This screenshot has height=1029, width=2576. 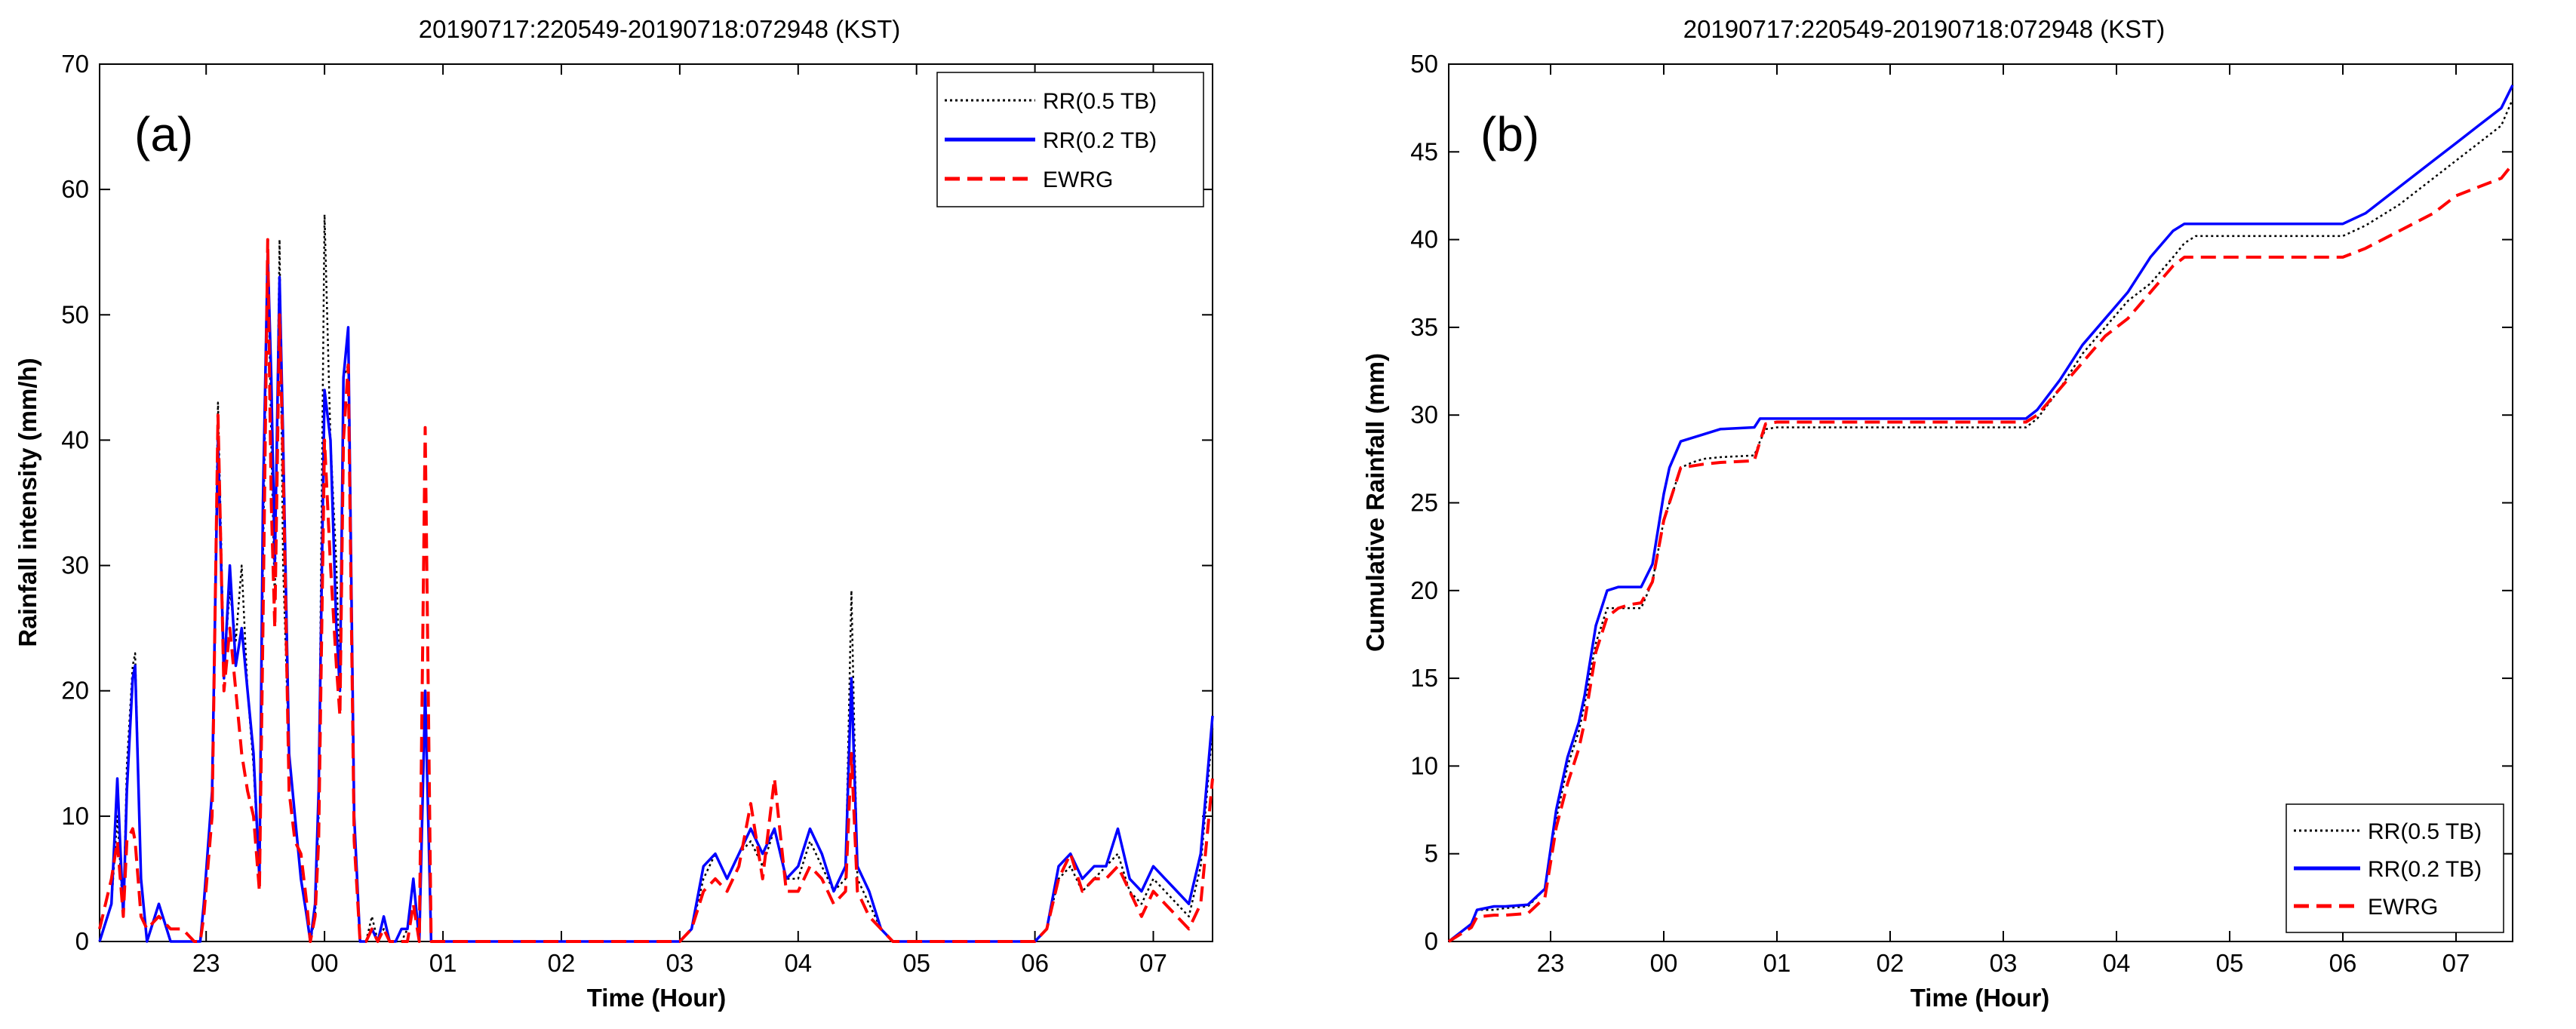 I want to click on chart-b-title: 20190717:220549-20190718:072948 (KST), so click(x=1924, y=29).